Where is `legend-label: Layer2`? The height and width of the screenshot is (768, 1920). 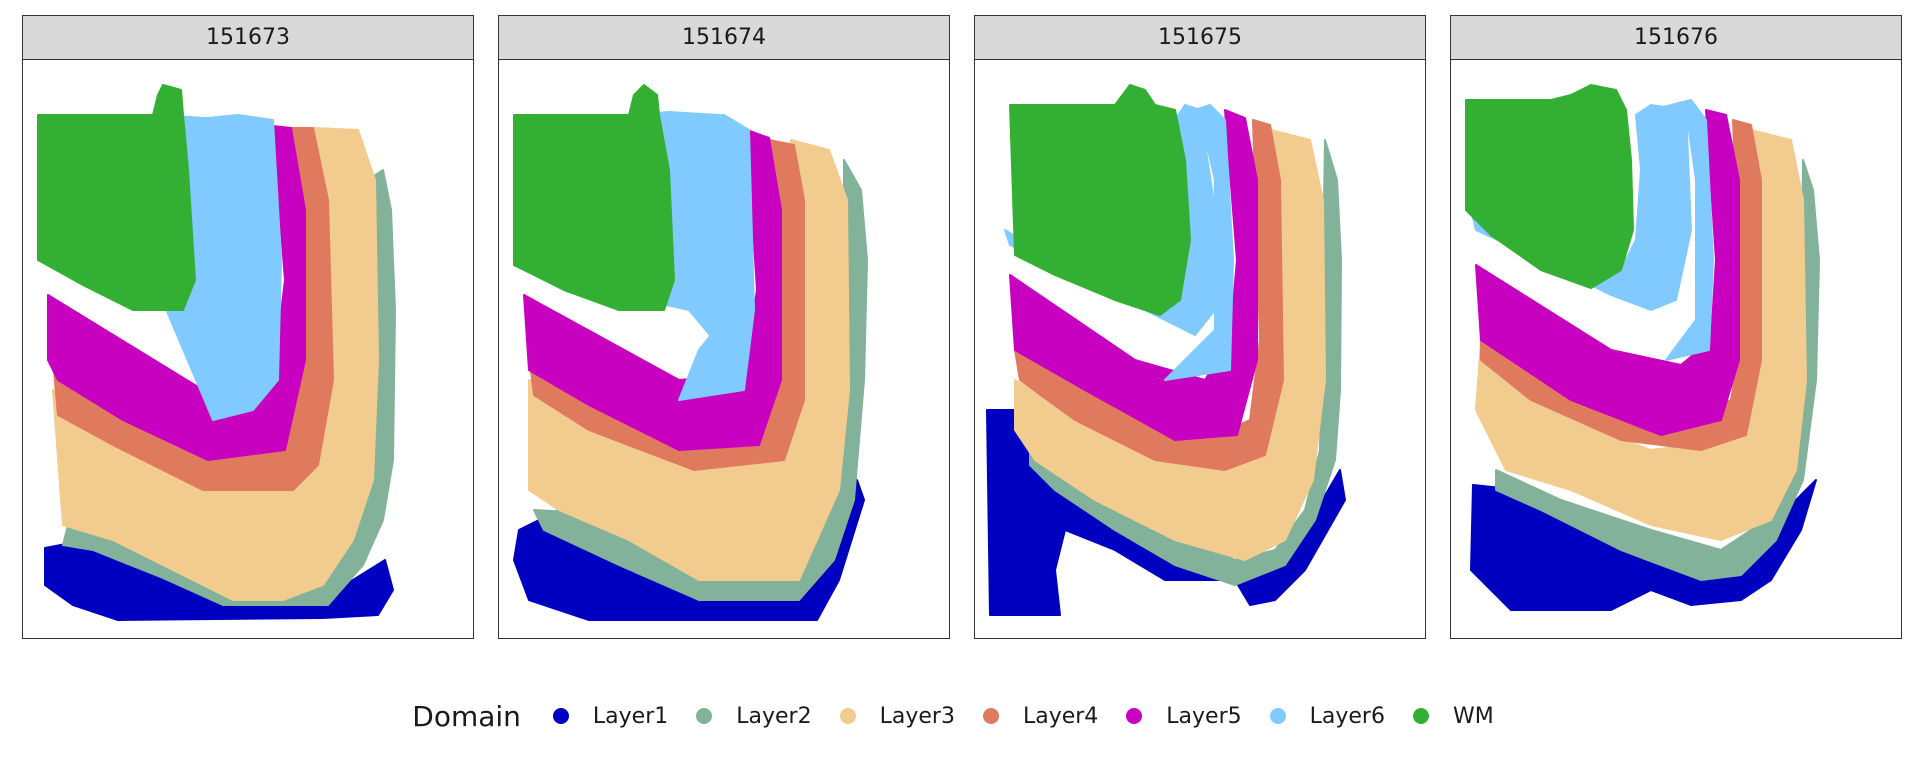
legend-label: Layer2 is located at coordinates (774, 716).